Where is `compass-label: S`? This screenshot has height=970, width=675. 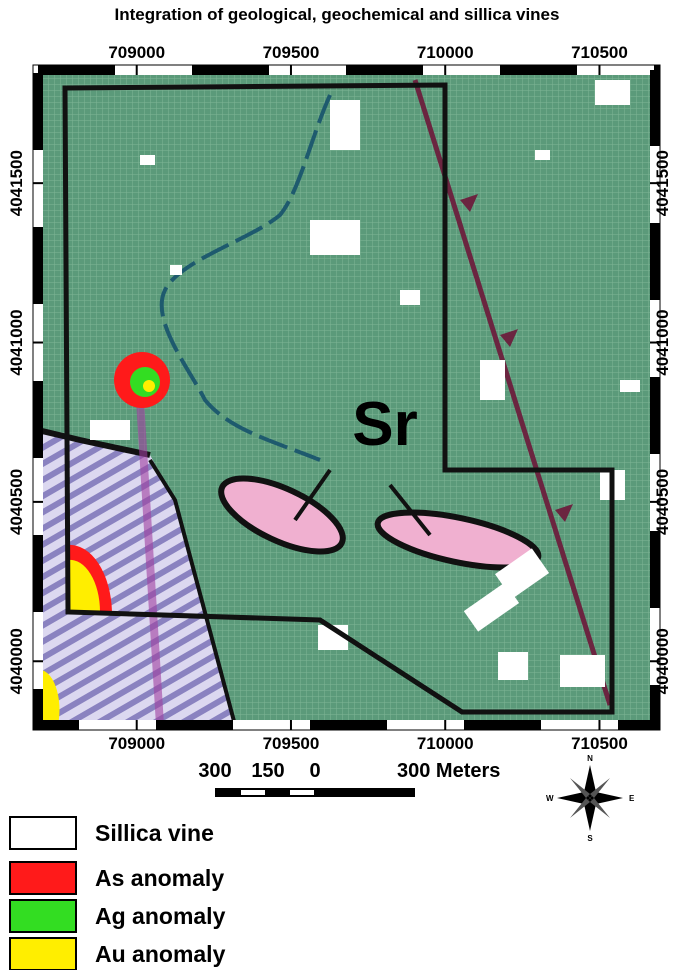 compass-label: S is located at coordinates (590, 838).